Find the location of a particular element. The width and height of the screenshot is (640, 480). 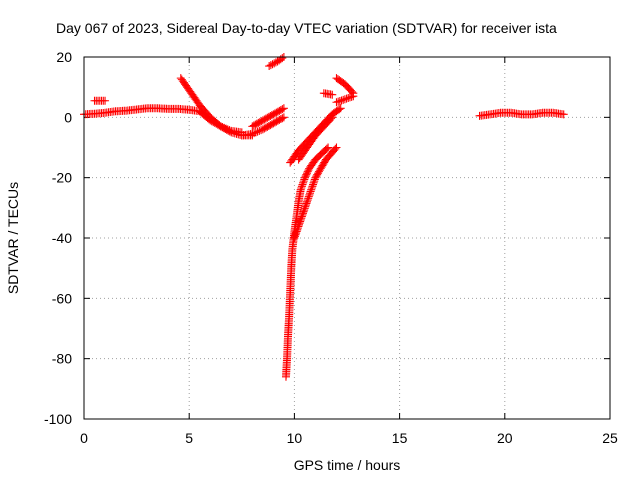

y-tick-label: 0 is located at coordinates (68, 117).